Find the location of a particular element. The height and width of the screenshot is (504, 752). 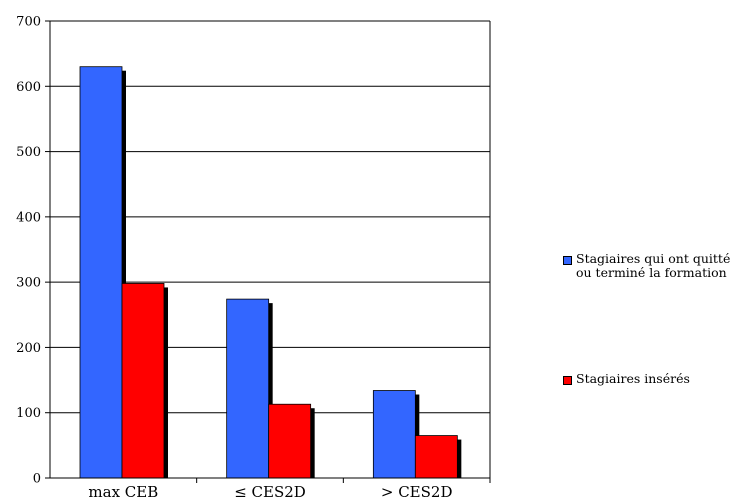

legend-label-quitted-line1: Stagiaires qui ont quitté is located at coordinates (653, 258).